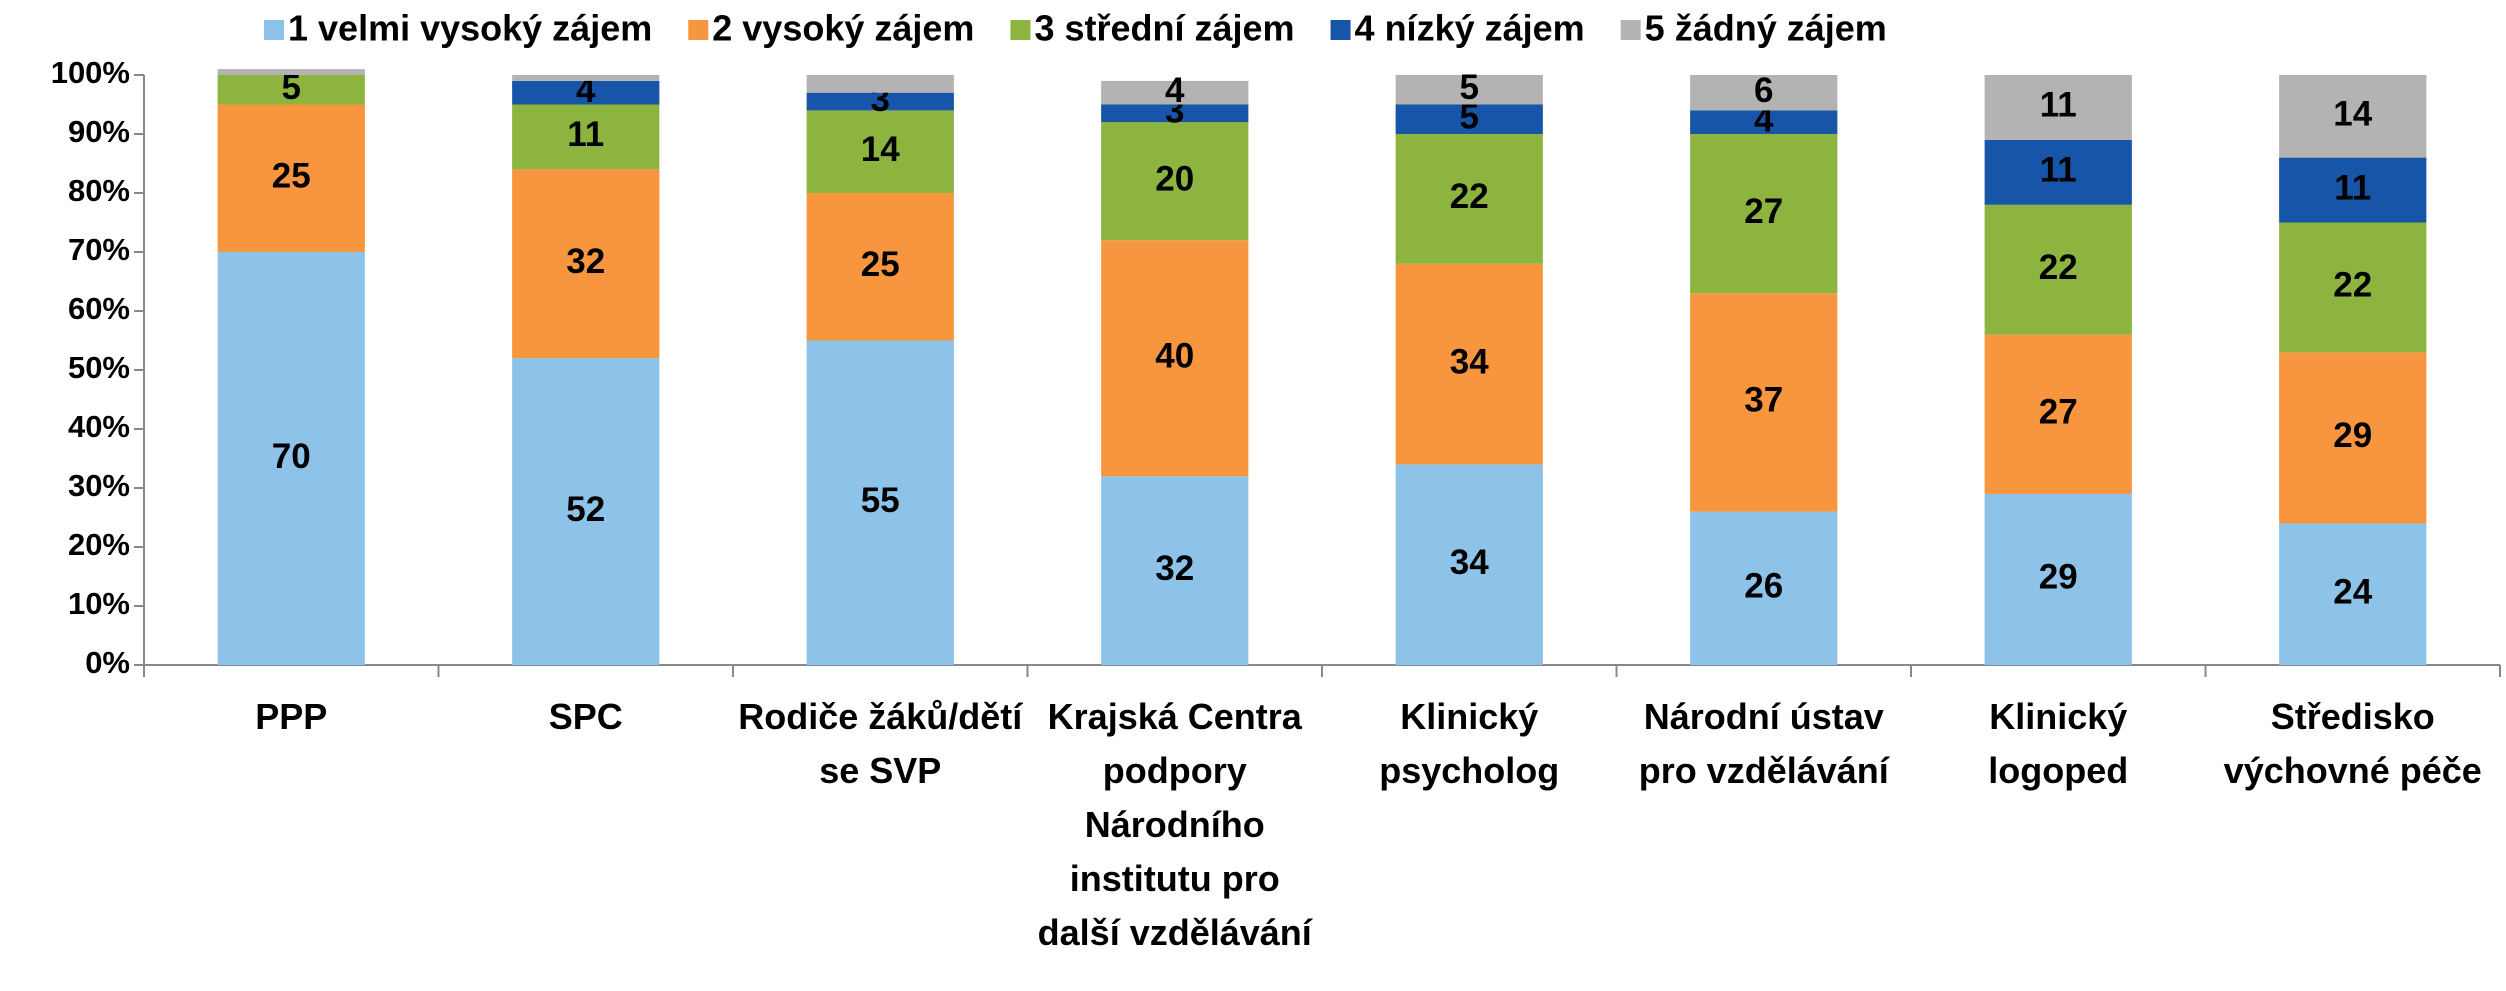 This screenshot has height=991, width=2506. I want to click on data-label: 70, so click(291, 456).